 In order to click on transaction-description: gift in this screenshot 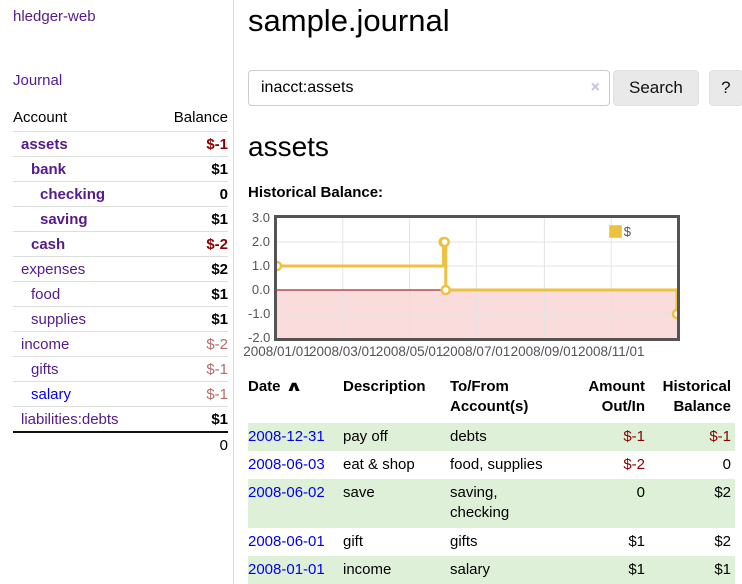, I will do `click(353, 541)`.